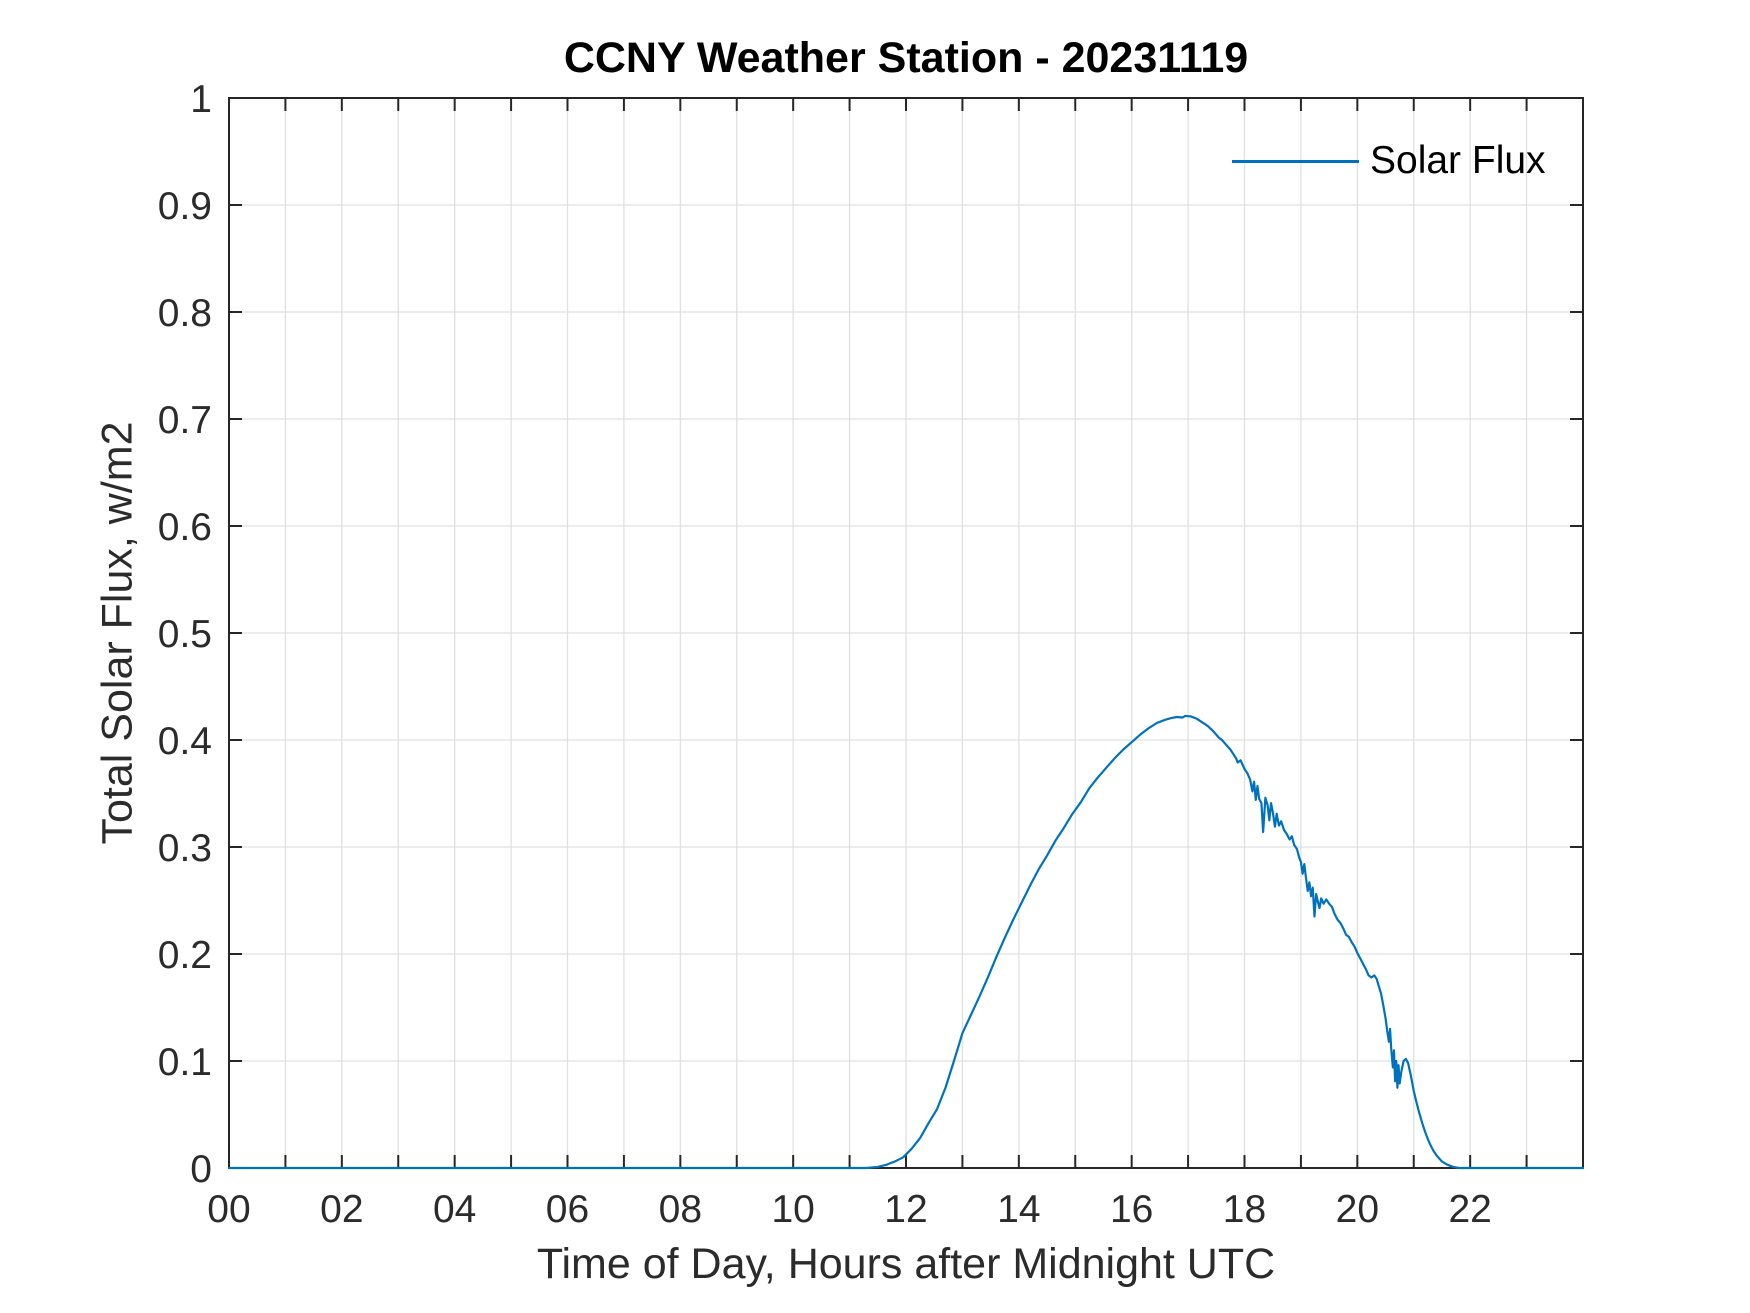 Image resolution: width=1750 pixels, height=1313 pixels. Describe the element at coordinates (1131, 1209) in the screenshot. I see `x-tick-label: 16` at that location.